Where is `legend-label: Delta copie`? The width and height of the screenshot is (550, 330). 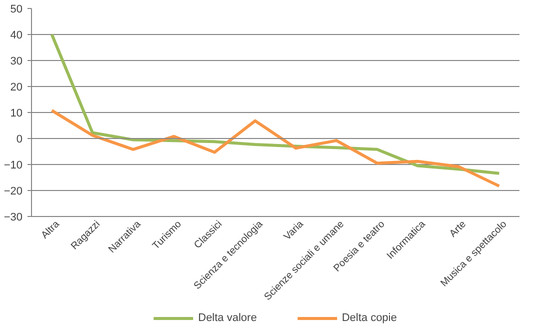 legend-label: Delta copie is located at coordinates (369, 318).